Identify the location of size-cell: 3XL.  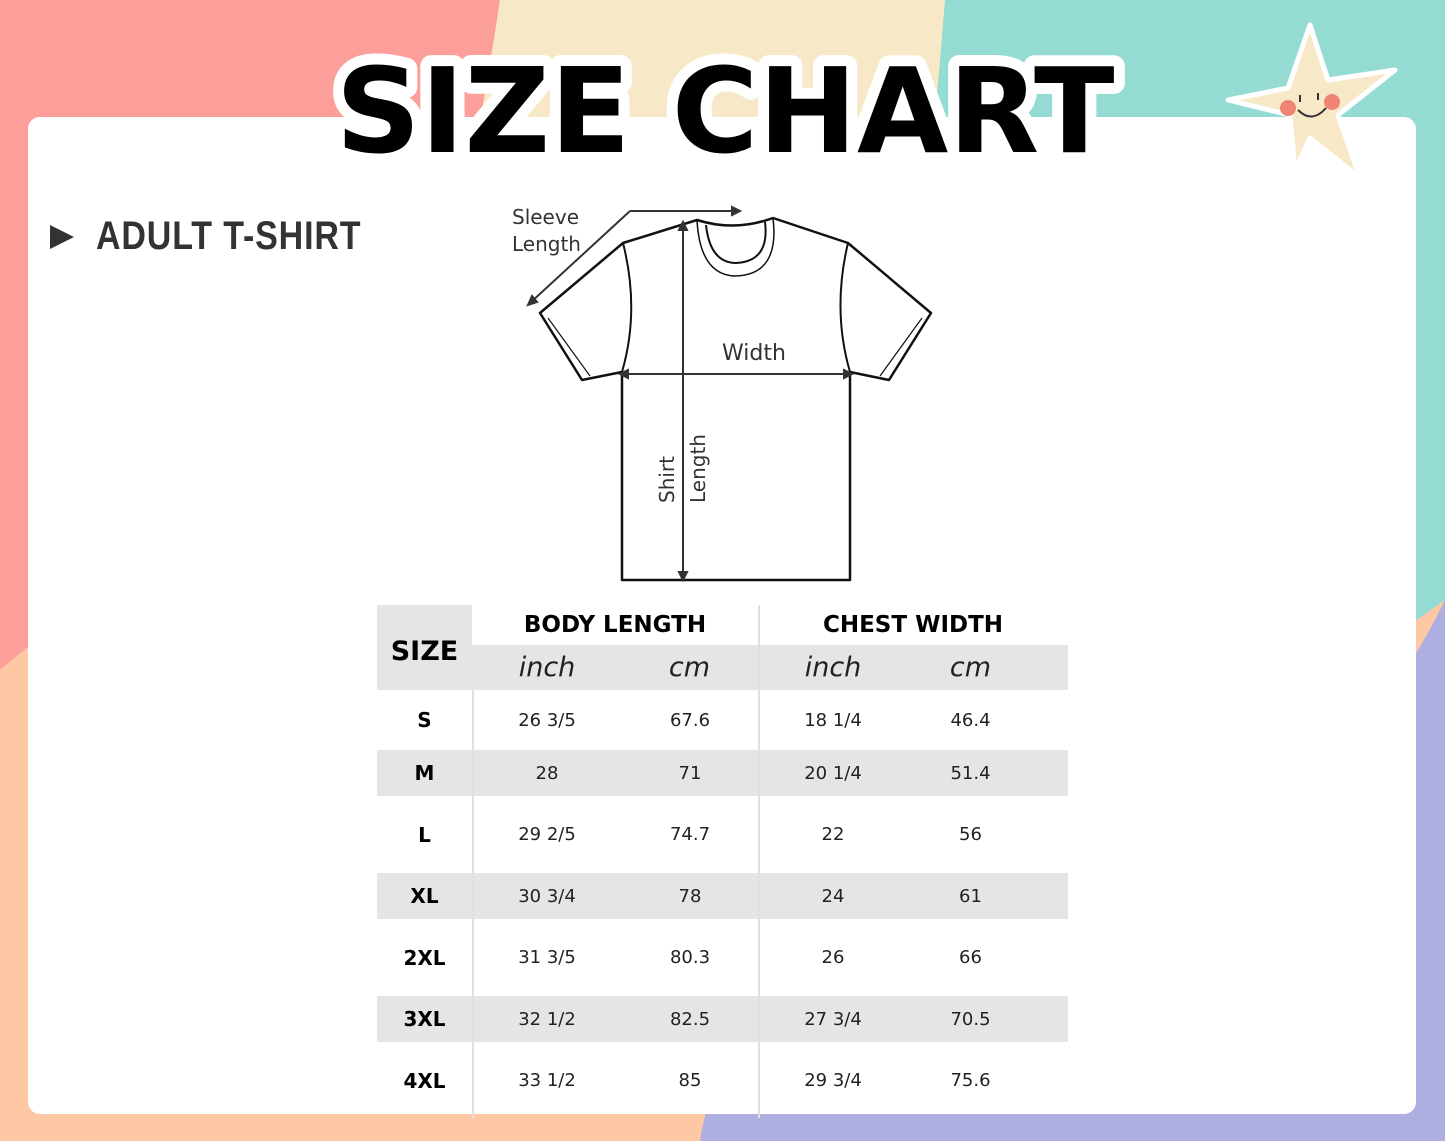
(424, 1019).